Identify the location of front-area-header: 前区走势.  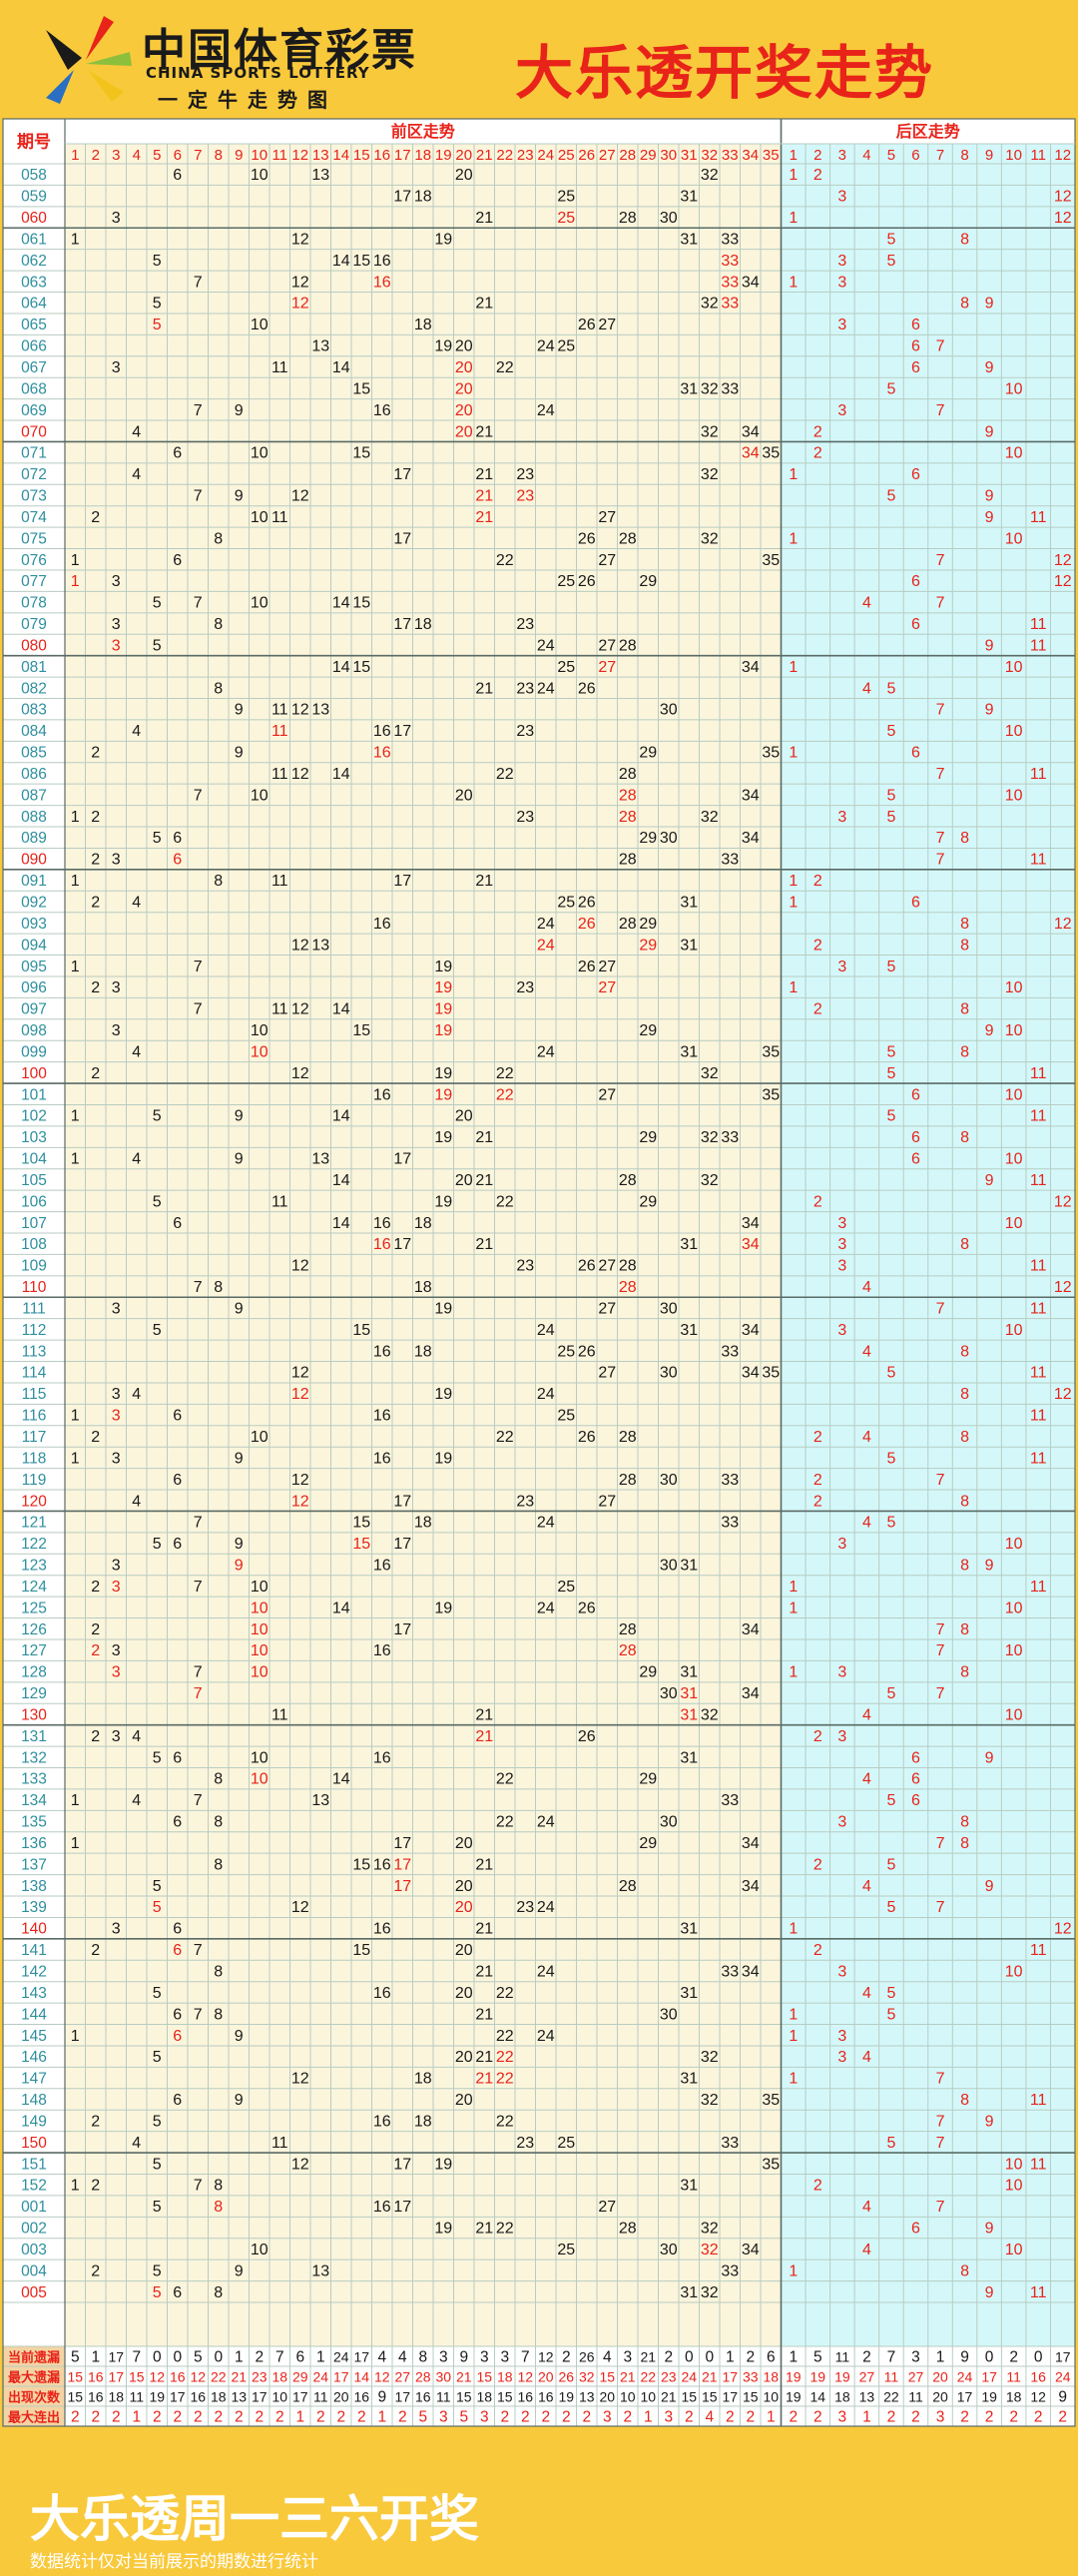
(423, 131).